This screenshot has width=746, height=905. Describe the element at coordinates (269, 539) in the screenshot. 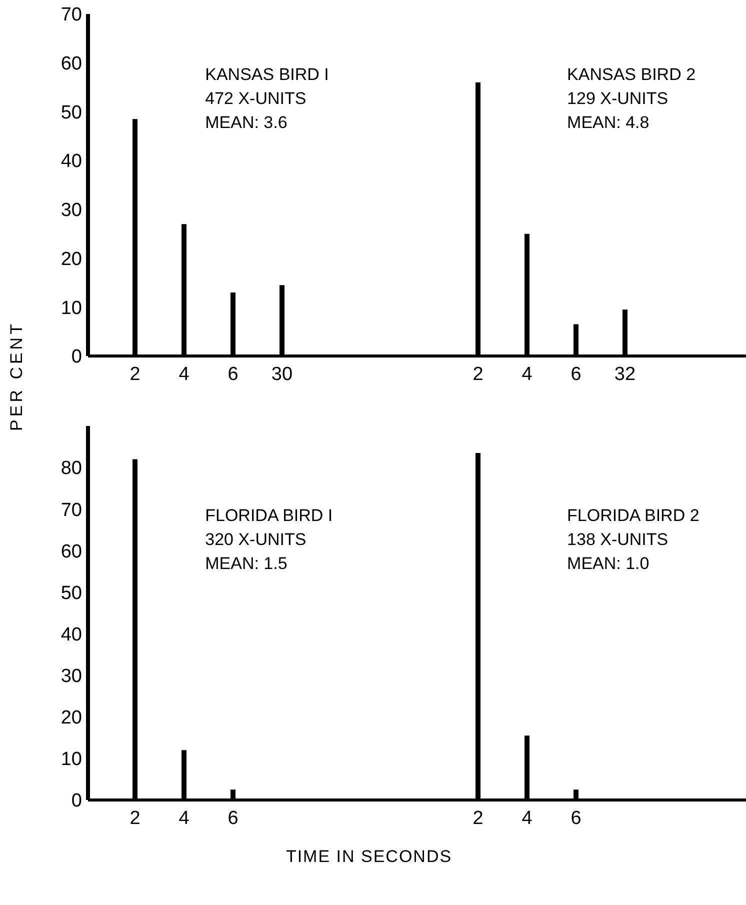

I see `annotation: FLORIDA BIRD I 320 X-UNITS MEAN: 1.5` at that location.